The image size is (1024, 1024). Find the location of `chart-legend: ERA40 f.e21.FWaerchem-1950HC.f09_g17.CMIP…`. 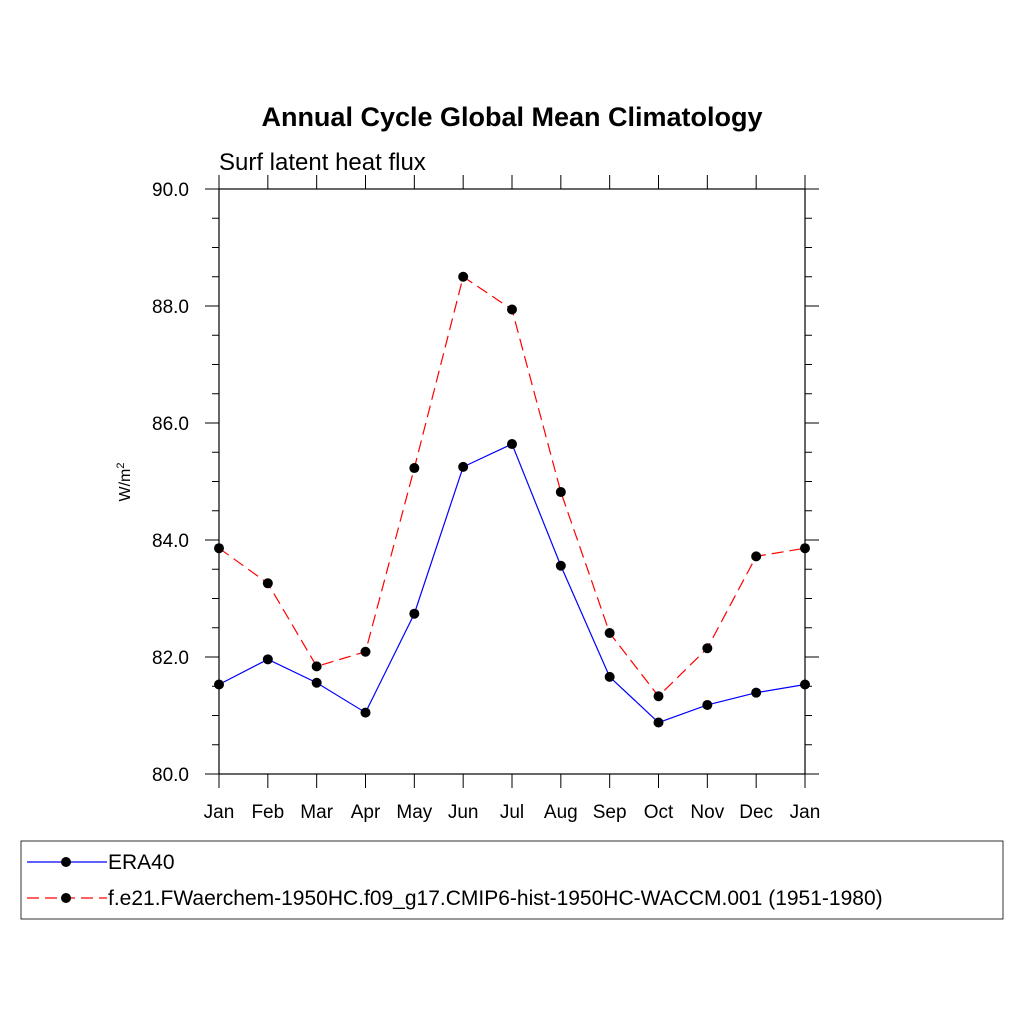

chart-legend: ERA40 f.e21.FWaerchem-1950HC.f09_g17.CMIP… is located at coordinates (512, 880).